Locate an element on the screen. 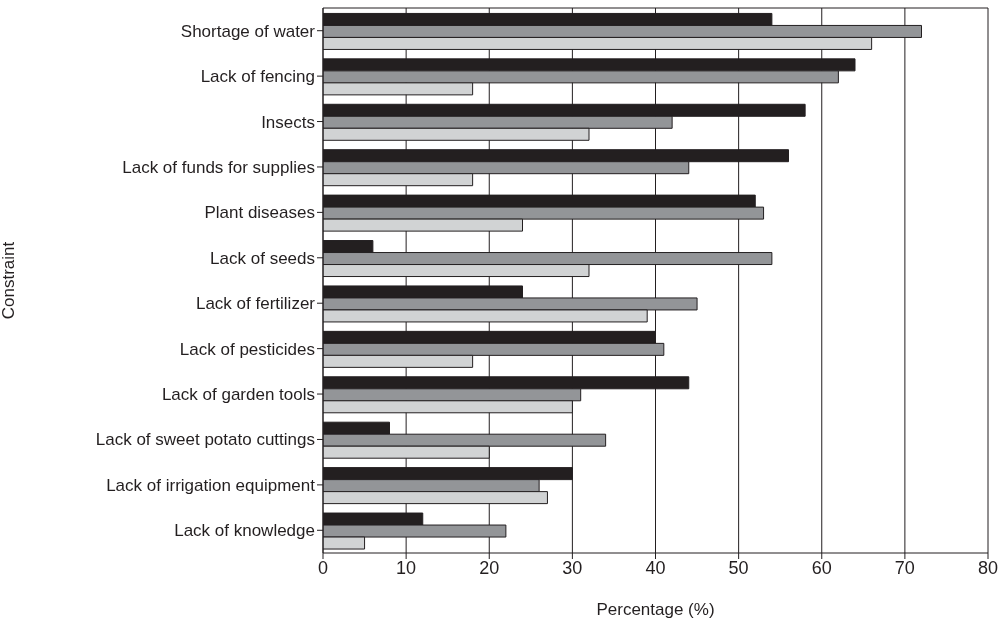  y-tick-label: Lack of fencing is located at coordinates (257, 77).